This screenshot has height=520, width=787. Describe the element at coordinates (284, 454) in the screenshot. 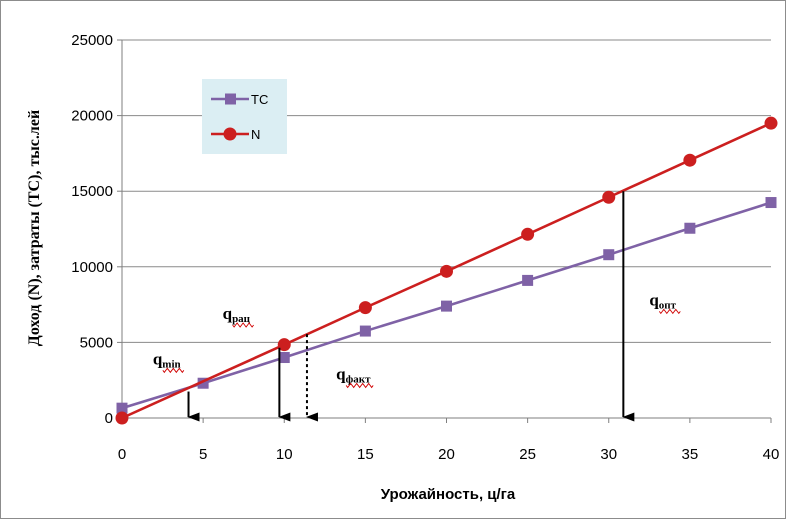

I see `x-tick-label: 10` at that location.